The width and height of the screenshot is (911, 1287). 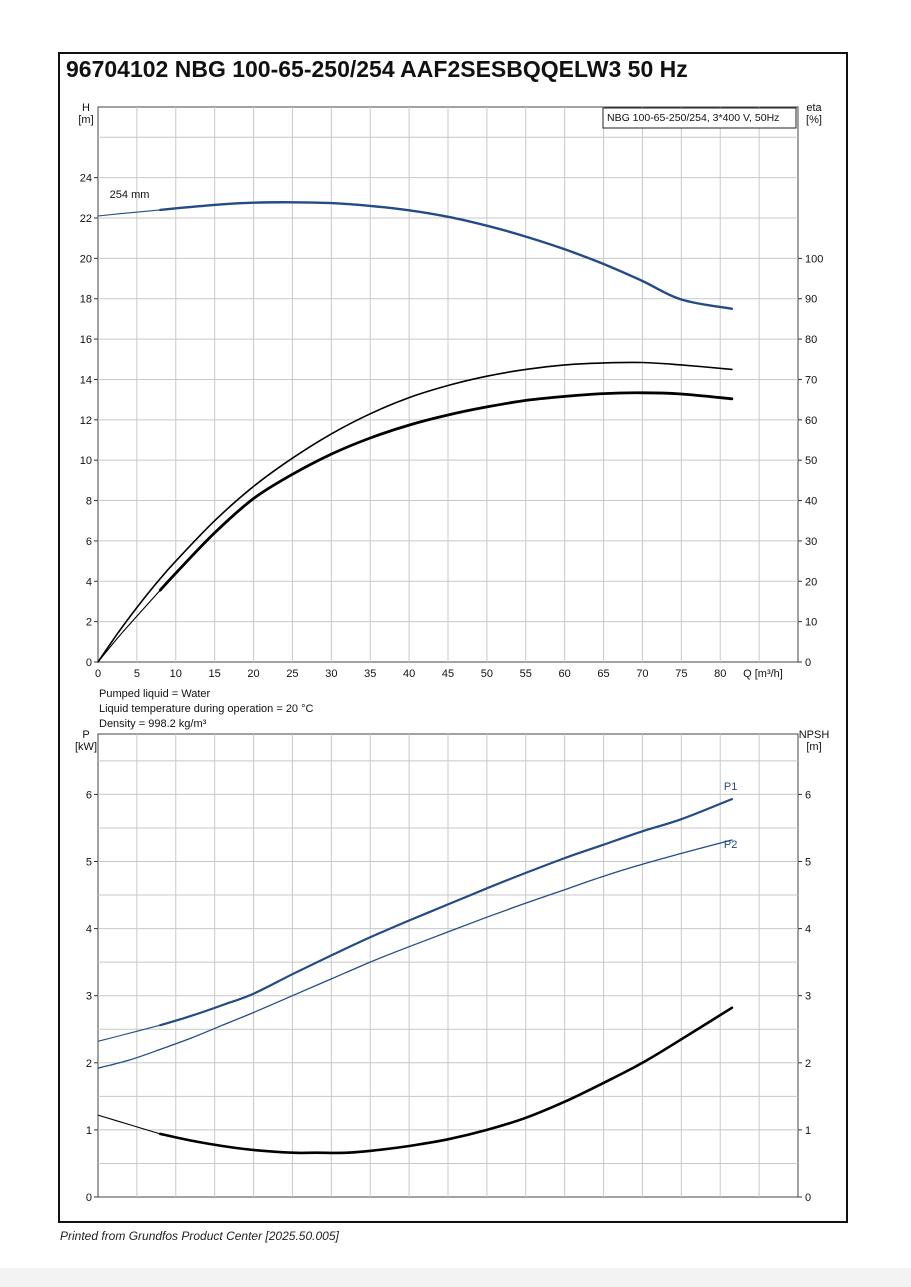 What do you see at coordinates (448, 674) in the screenshot?
I see `x-axis-tick-label: 45` at bounding box center [448, 674].